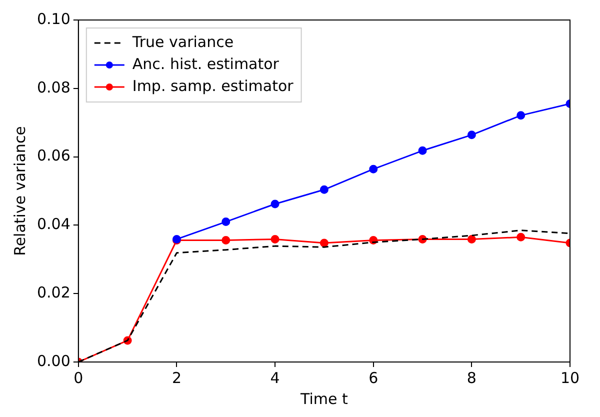 The image size is (600, 417). What do you see at coordinates (79, 377) in the screenshot?
I see `x-tick-label: 0` at bounding box center [79, 377].